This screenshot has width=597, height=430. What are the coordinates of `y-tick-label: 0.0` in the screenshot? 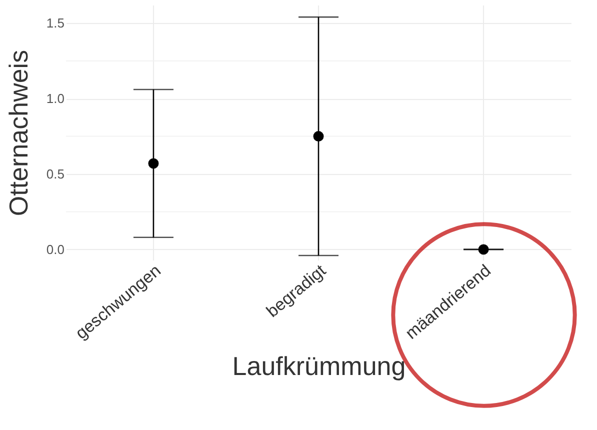 It's located at (55, 249).